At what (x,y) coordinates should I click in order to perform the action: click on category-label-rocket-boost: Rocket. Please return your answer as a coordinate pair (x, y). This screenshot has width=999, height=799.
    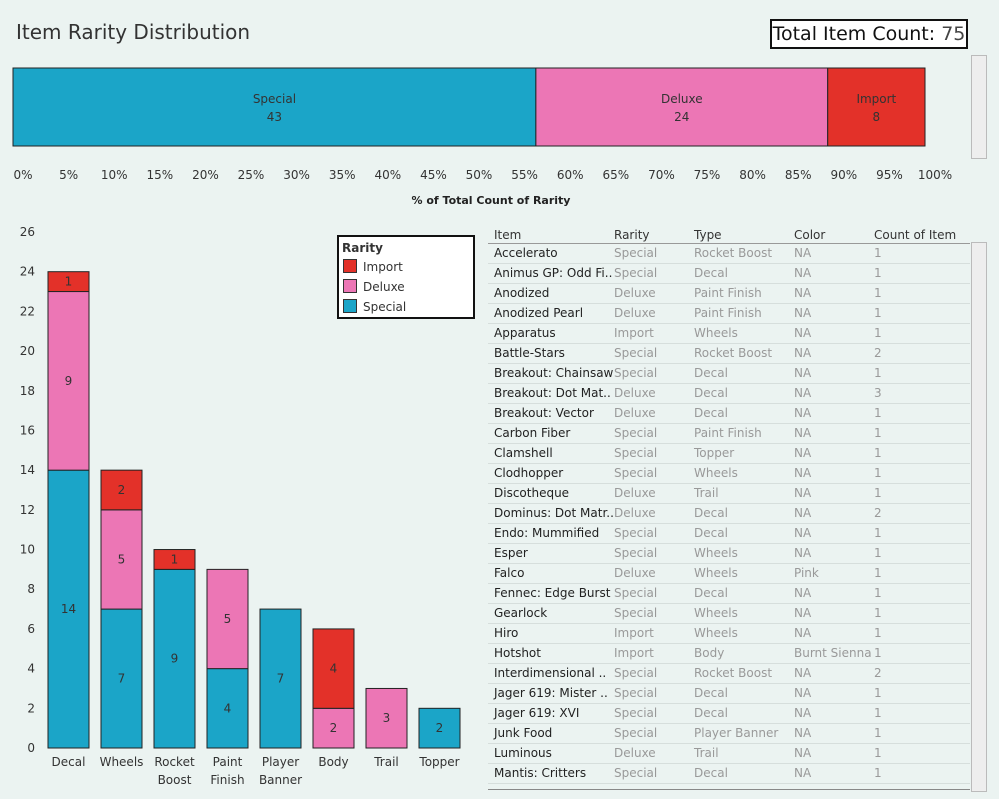
    Looking at the image, I should click on (174, 762).